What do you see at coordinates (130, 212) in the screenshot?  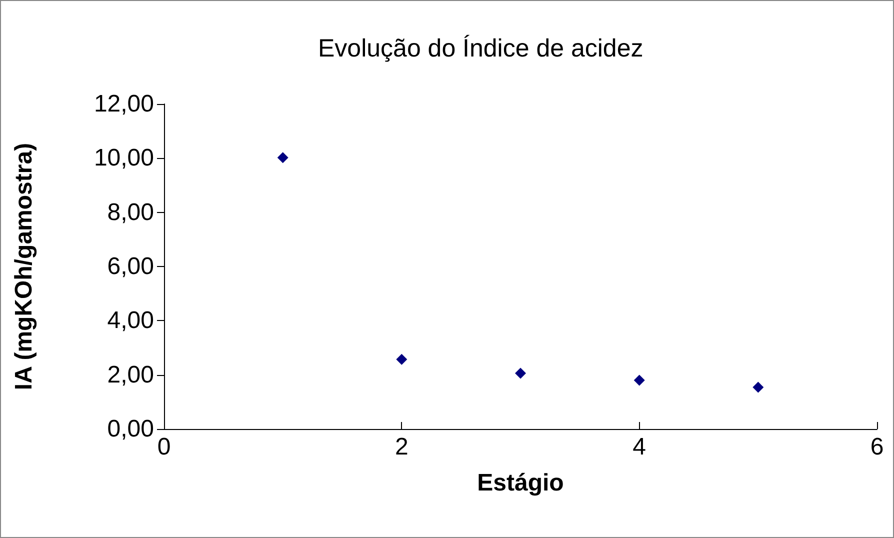 I see `y-tick-label: 8,00` at bounding box center [130, 212].